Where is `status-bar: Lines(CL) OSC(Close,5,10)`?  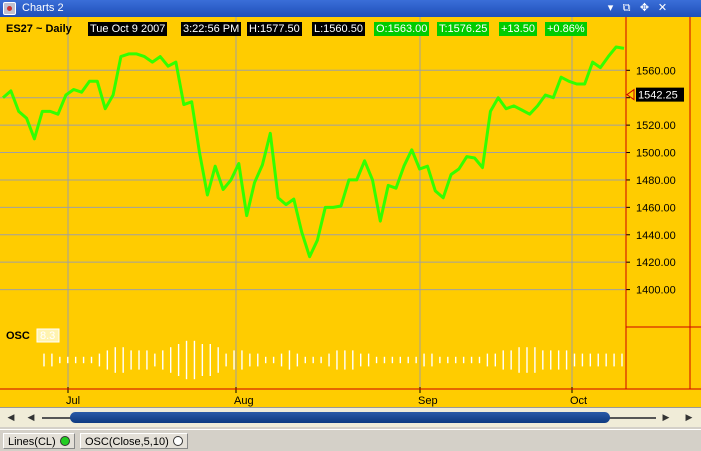
status-bar: Lines(CL) OSC(Close,5,10) is located at coordinates (350, 440).